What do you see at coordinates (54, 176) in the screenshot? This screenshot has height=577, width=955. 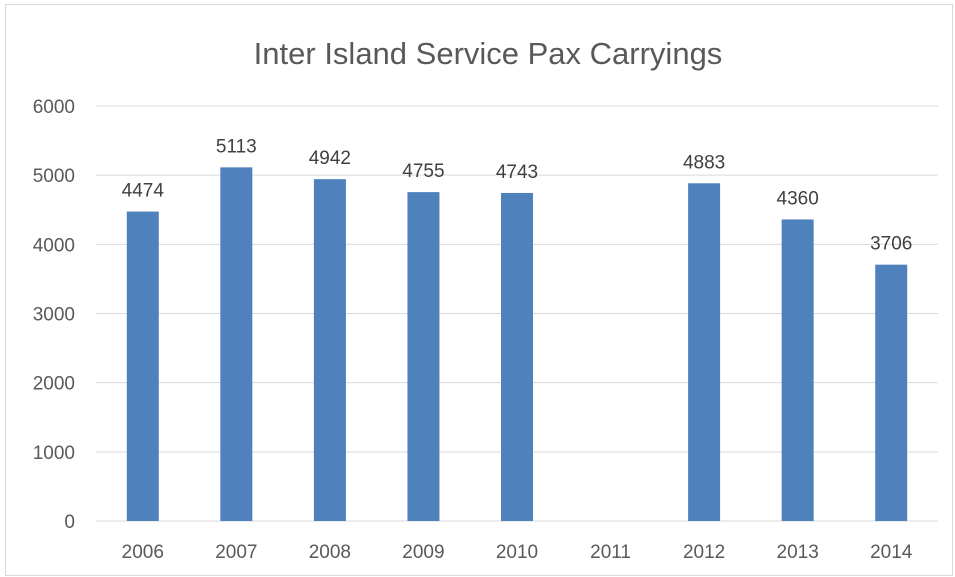 I see `y-tick-label: 5000` at bounding box center [54, 176].